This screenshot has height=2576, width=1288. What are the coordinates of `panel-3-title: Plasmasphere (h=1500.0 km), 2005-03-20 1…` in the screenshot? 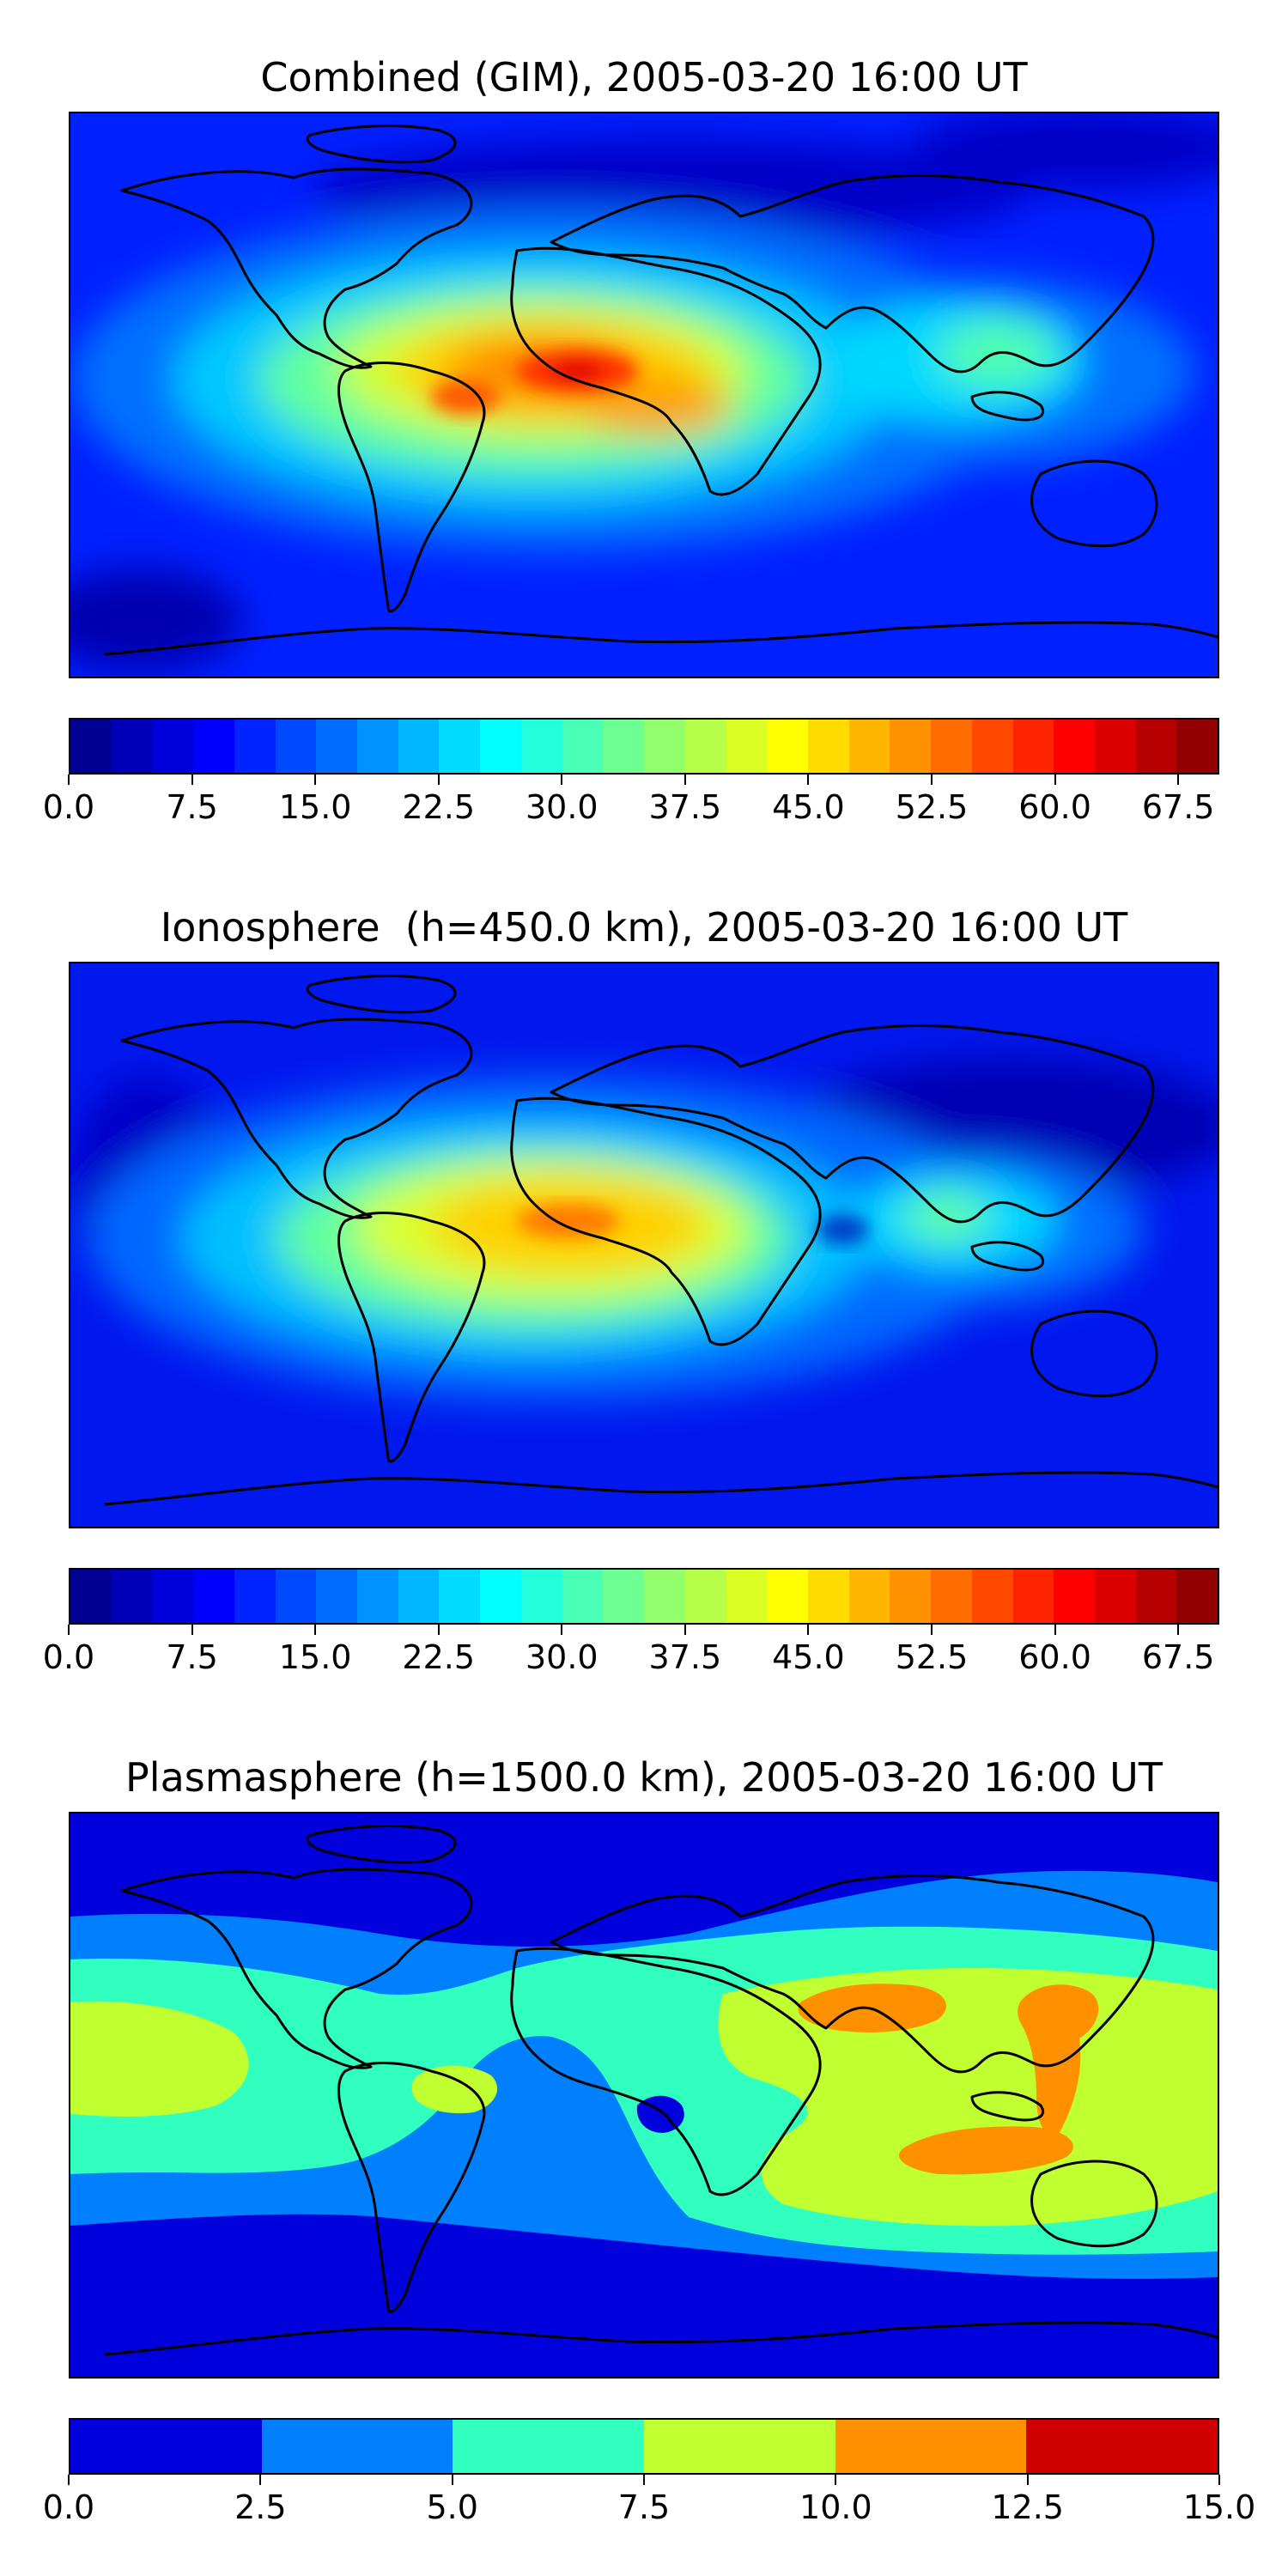 It's located at (644, 1777).